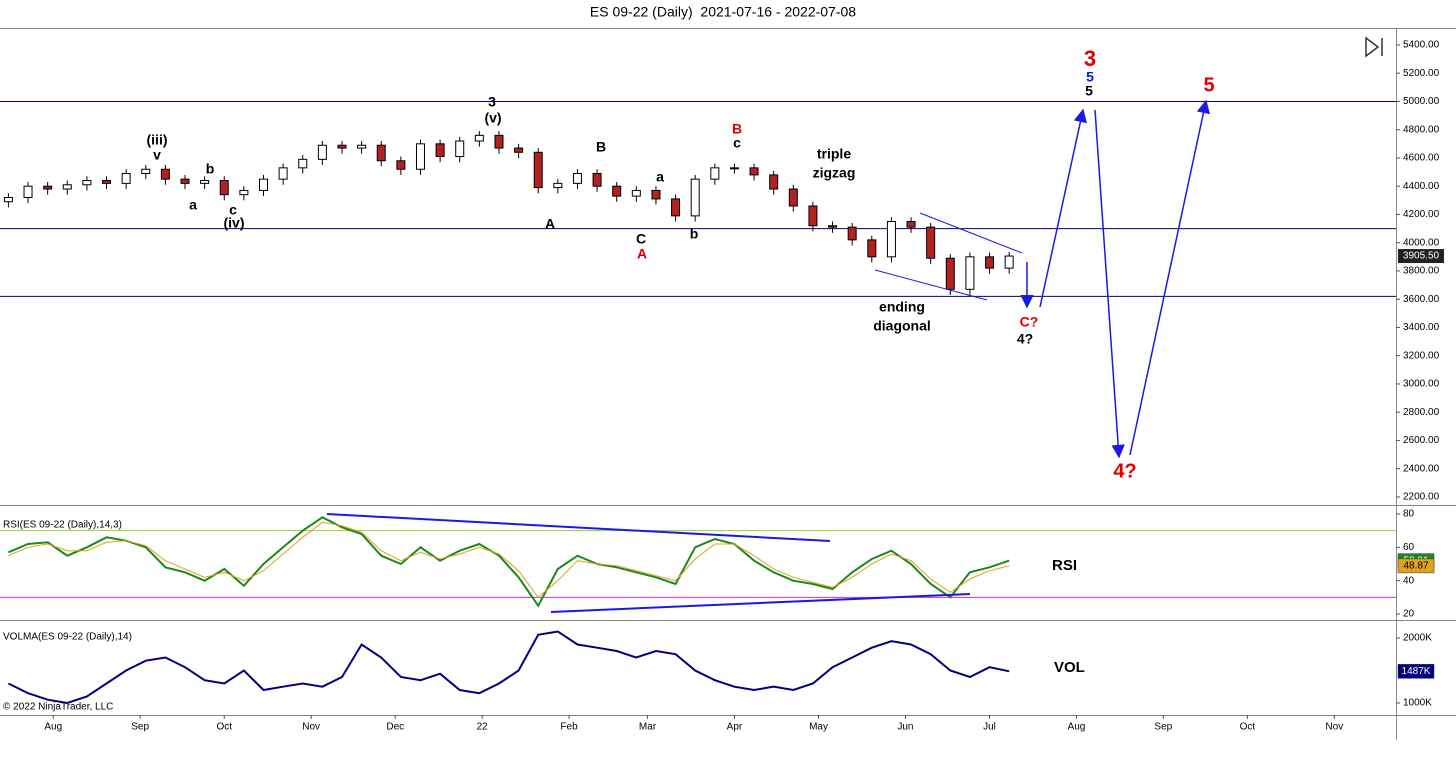  I want to click on x-tick-label: Mar, so click(648, 727).